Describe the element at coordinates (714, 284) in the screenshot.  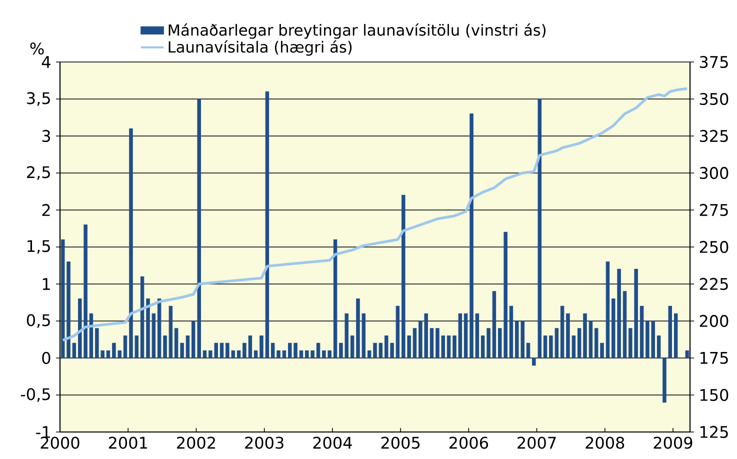
I see `y2-tick-label: 225` at that location.